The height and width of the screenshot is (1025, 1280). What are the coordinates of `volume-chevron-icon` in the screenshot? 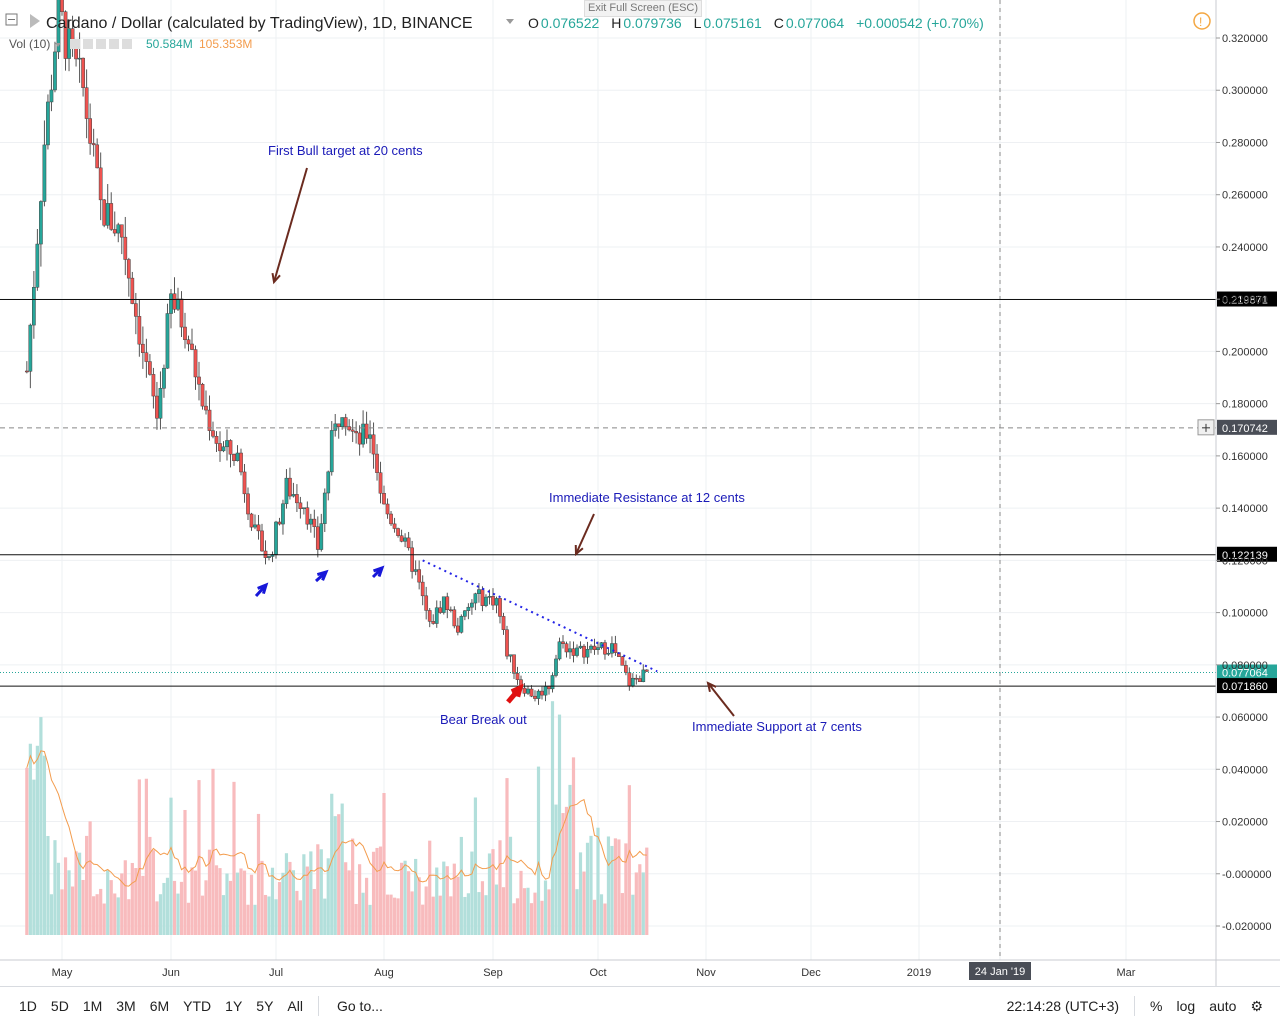 It's located at (58, 45).